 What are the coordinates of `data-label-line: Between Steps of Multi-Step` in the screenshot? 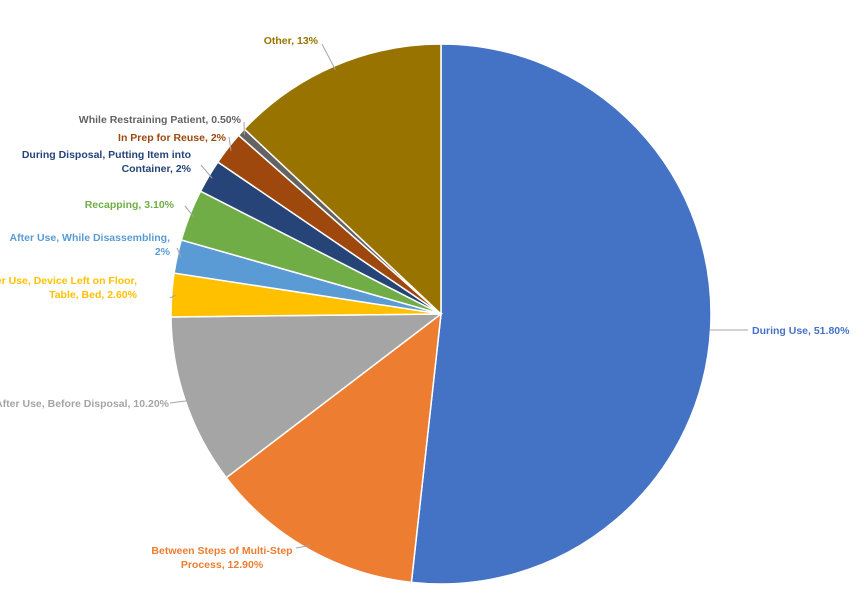 It's located at (221, 551).